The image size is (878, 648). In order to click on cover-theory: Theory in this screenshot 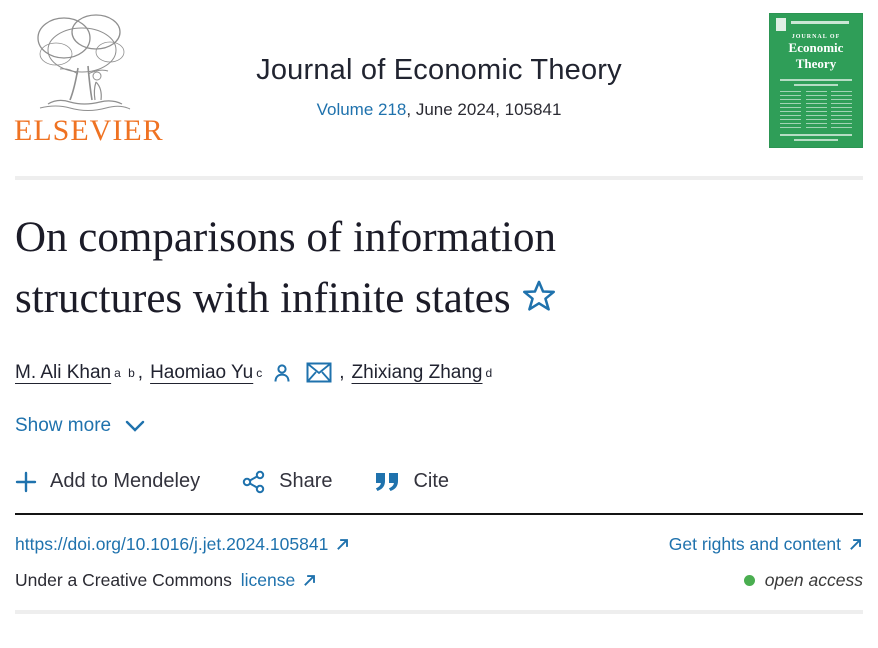, I will do `click(816, 64)`.